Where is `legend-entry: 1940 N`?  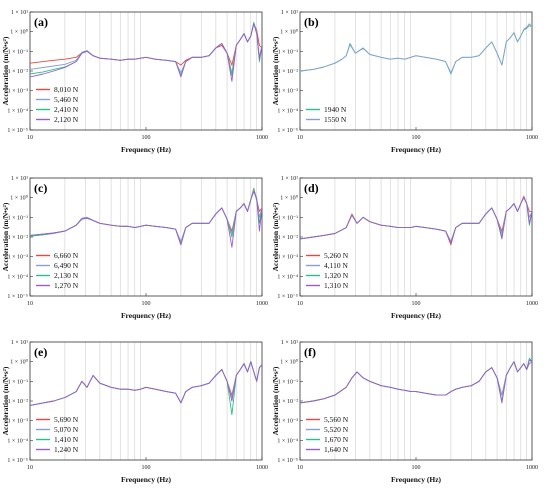 legend-entry: 1940 N is located at coordinates (335, 109).